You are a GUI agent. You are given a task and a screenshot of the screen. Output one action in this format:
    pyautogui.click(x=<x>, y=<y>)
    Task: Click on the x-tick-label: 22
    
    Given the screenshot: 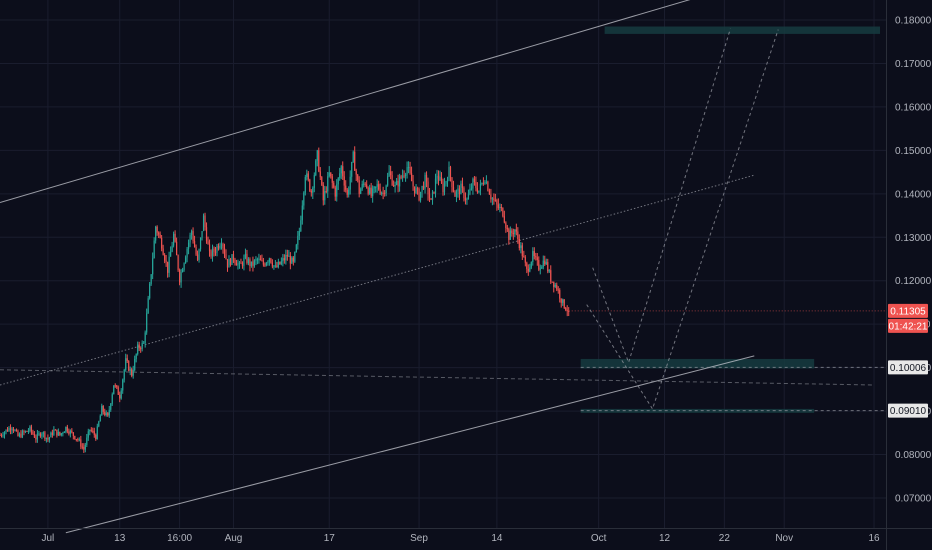 What is the action you would take?
    pyautogui.click(x=725, y=538)
    